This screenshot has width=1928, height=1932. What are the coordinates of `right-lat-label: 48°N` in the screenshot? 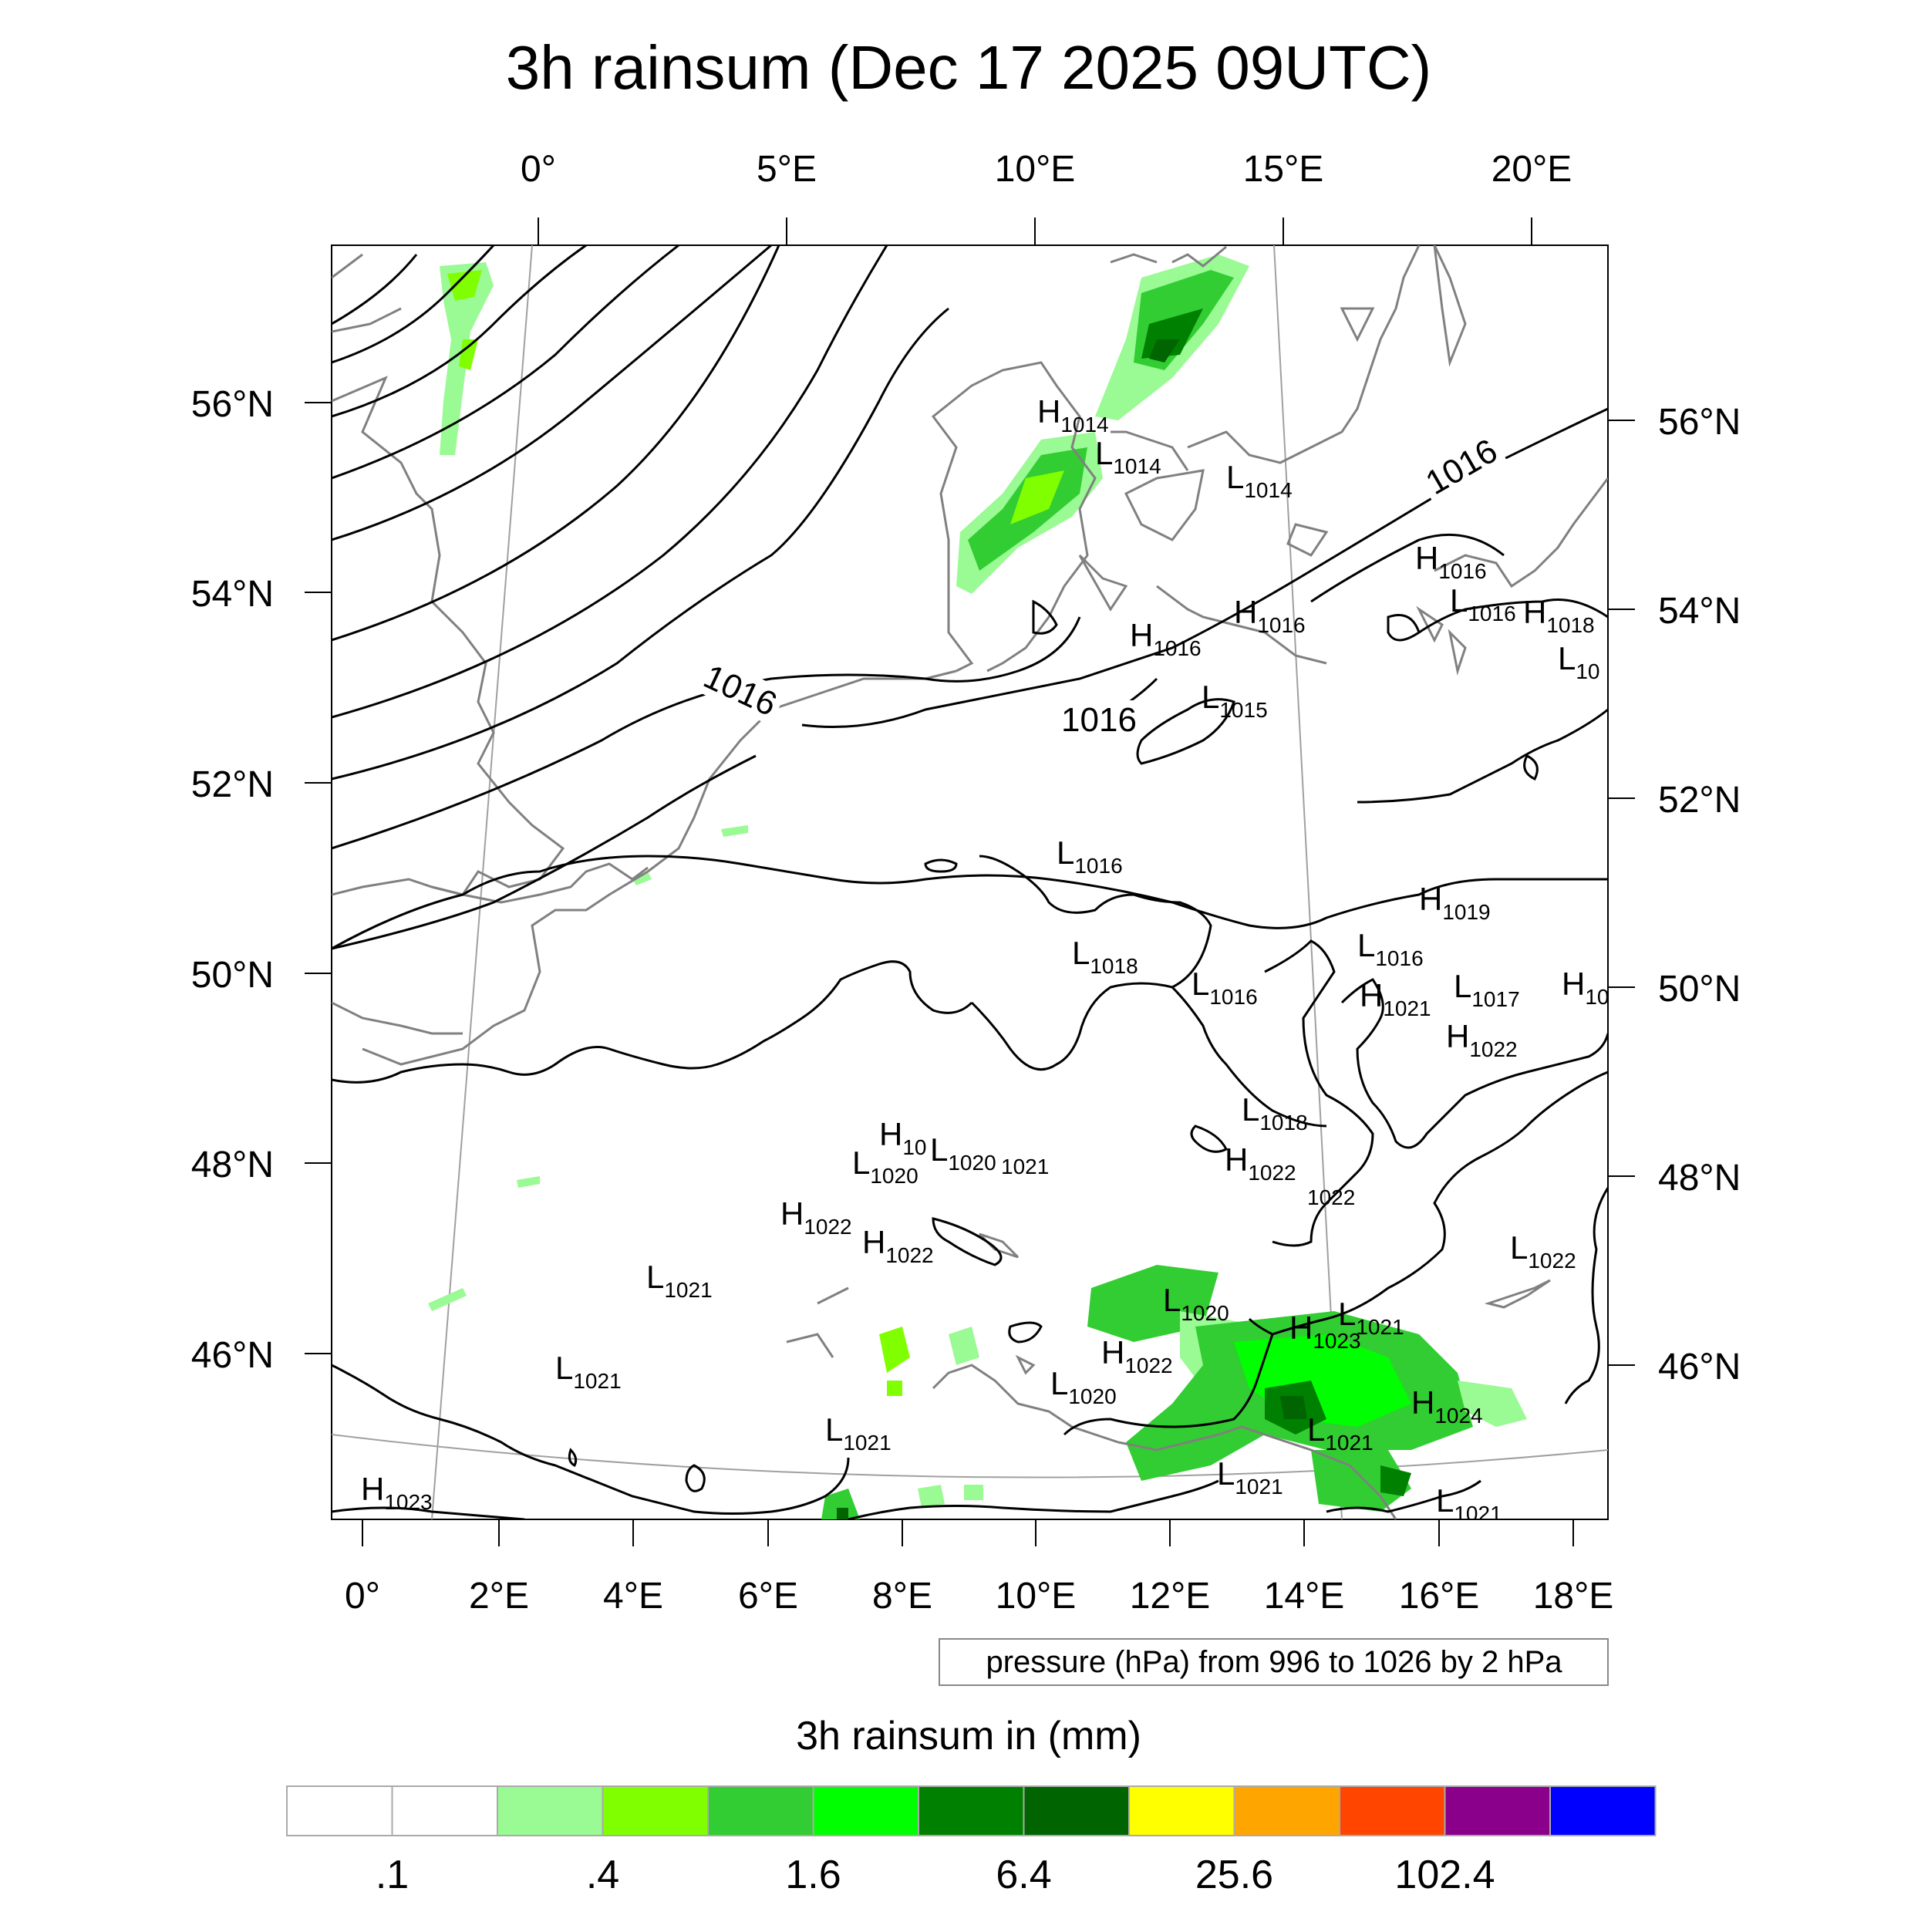 It's located at (1700, 1178).